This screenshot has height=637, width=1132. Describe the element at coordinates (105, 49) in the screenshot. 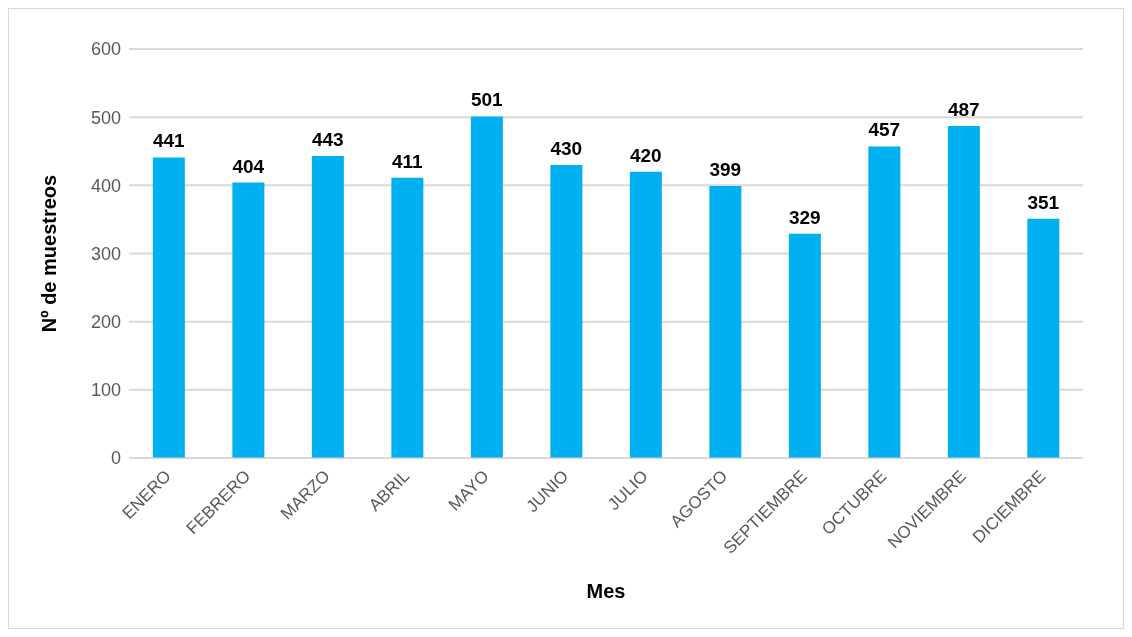

I see `y-tick-label: 600` at that location.